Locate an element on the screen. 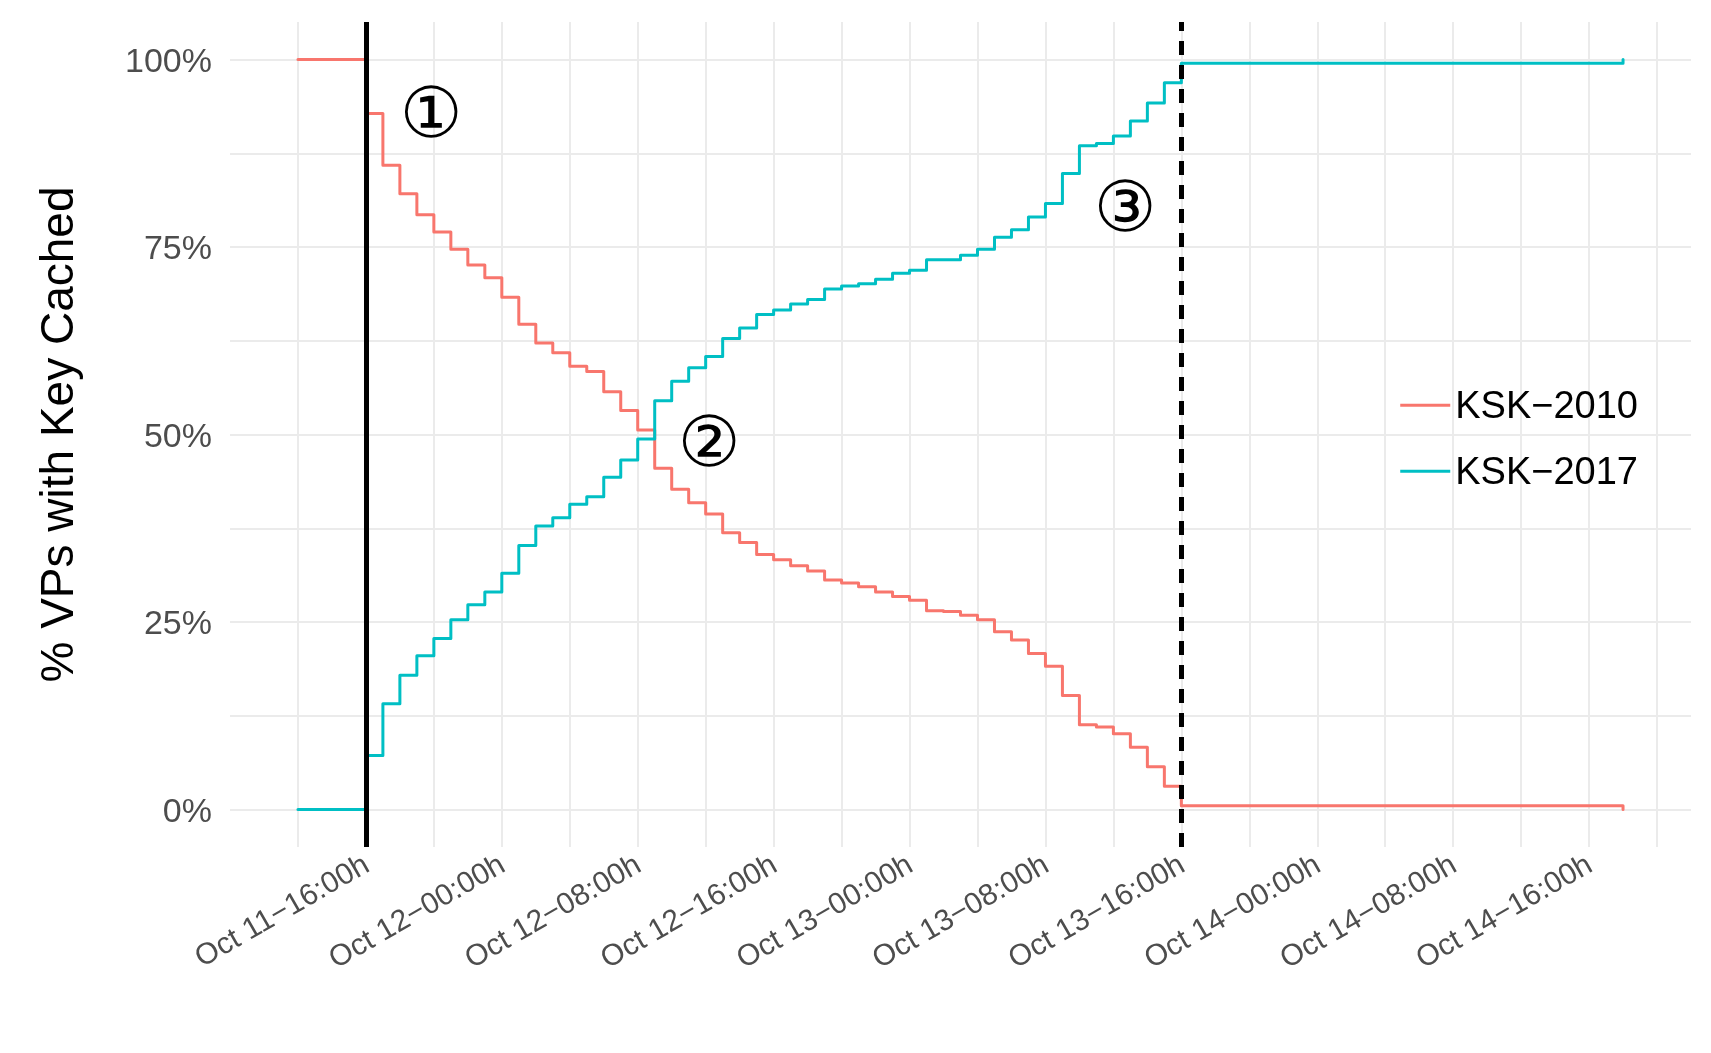 This screenshot has width=1711, height=1053. y-axis-title: % VPs with Key Cached is located at coordinates (57, 434).